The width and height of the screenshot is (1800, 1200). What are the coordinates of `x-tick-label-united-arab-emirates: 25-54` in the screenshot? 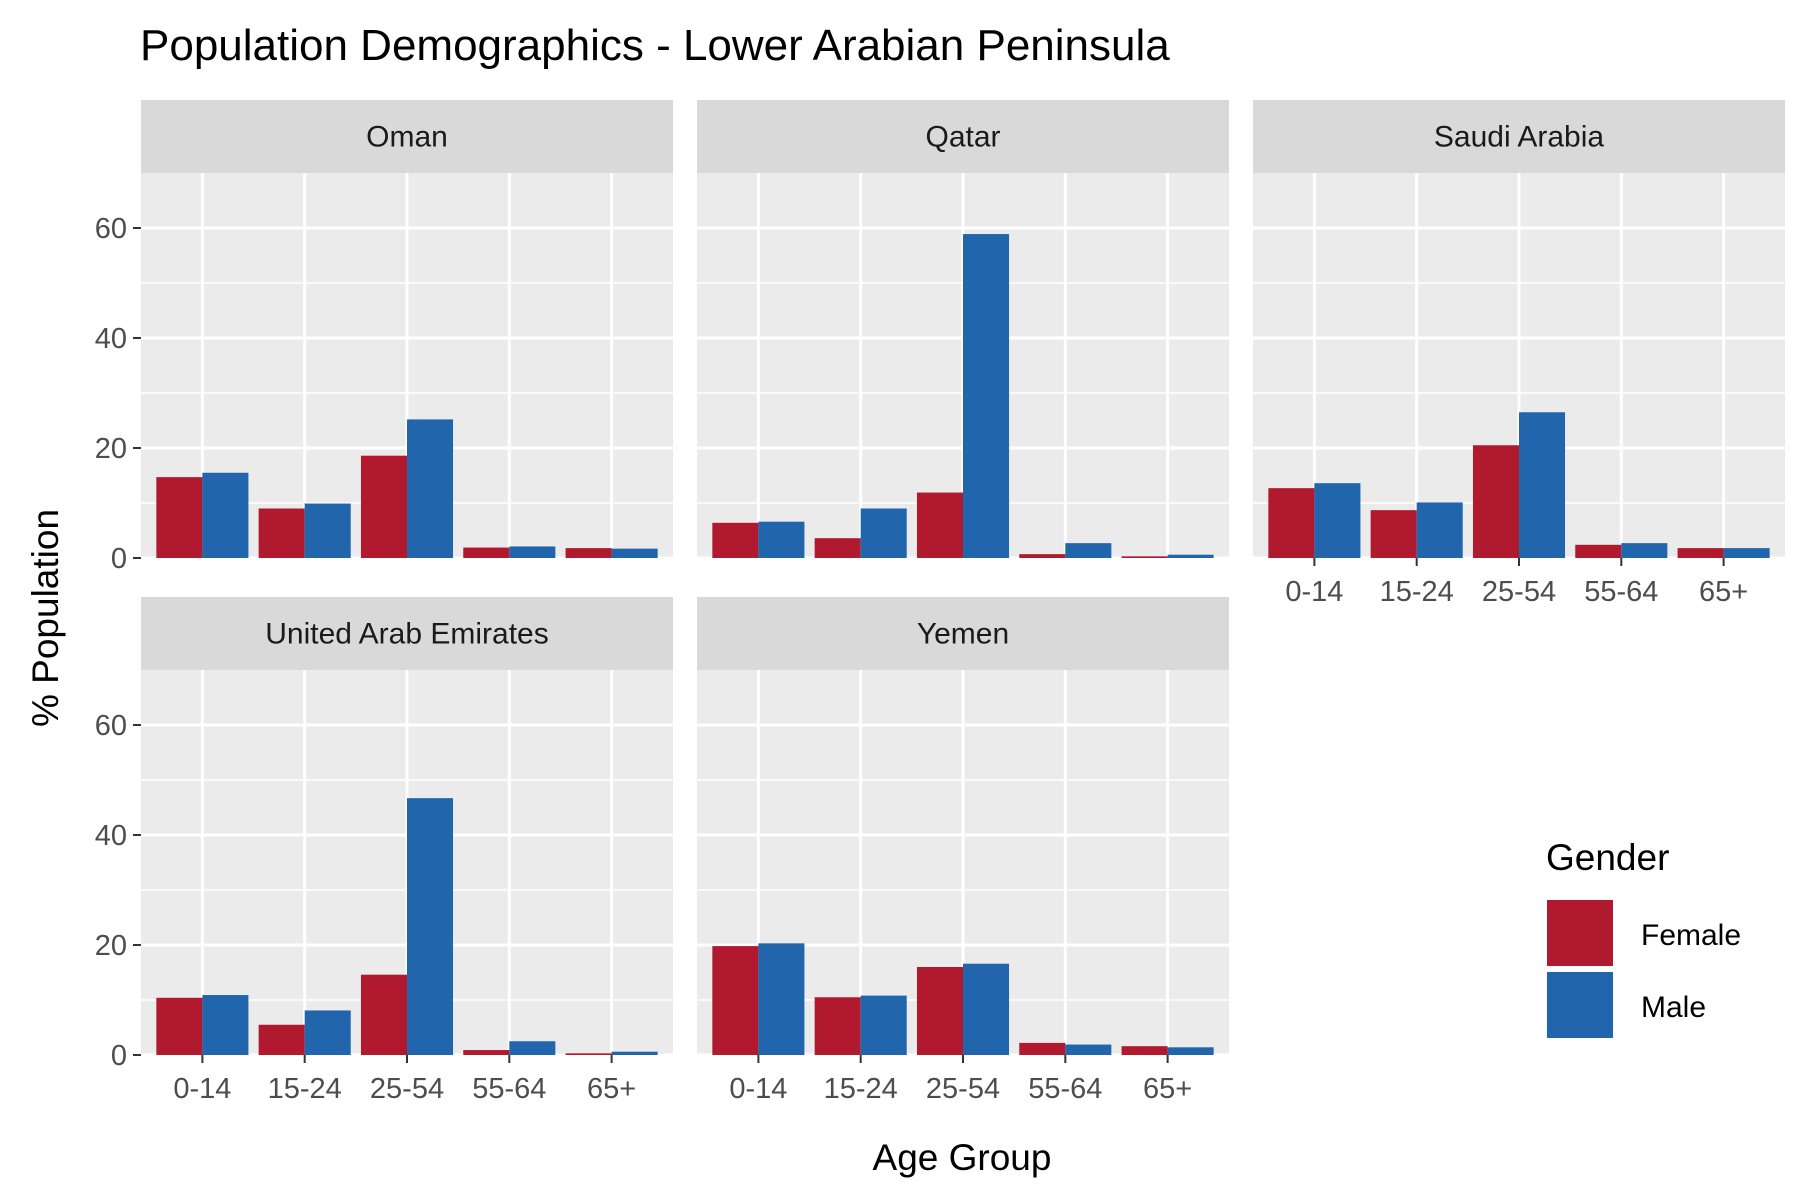 It's located at (407, 1089).